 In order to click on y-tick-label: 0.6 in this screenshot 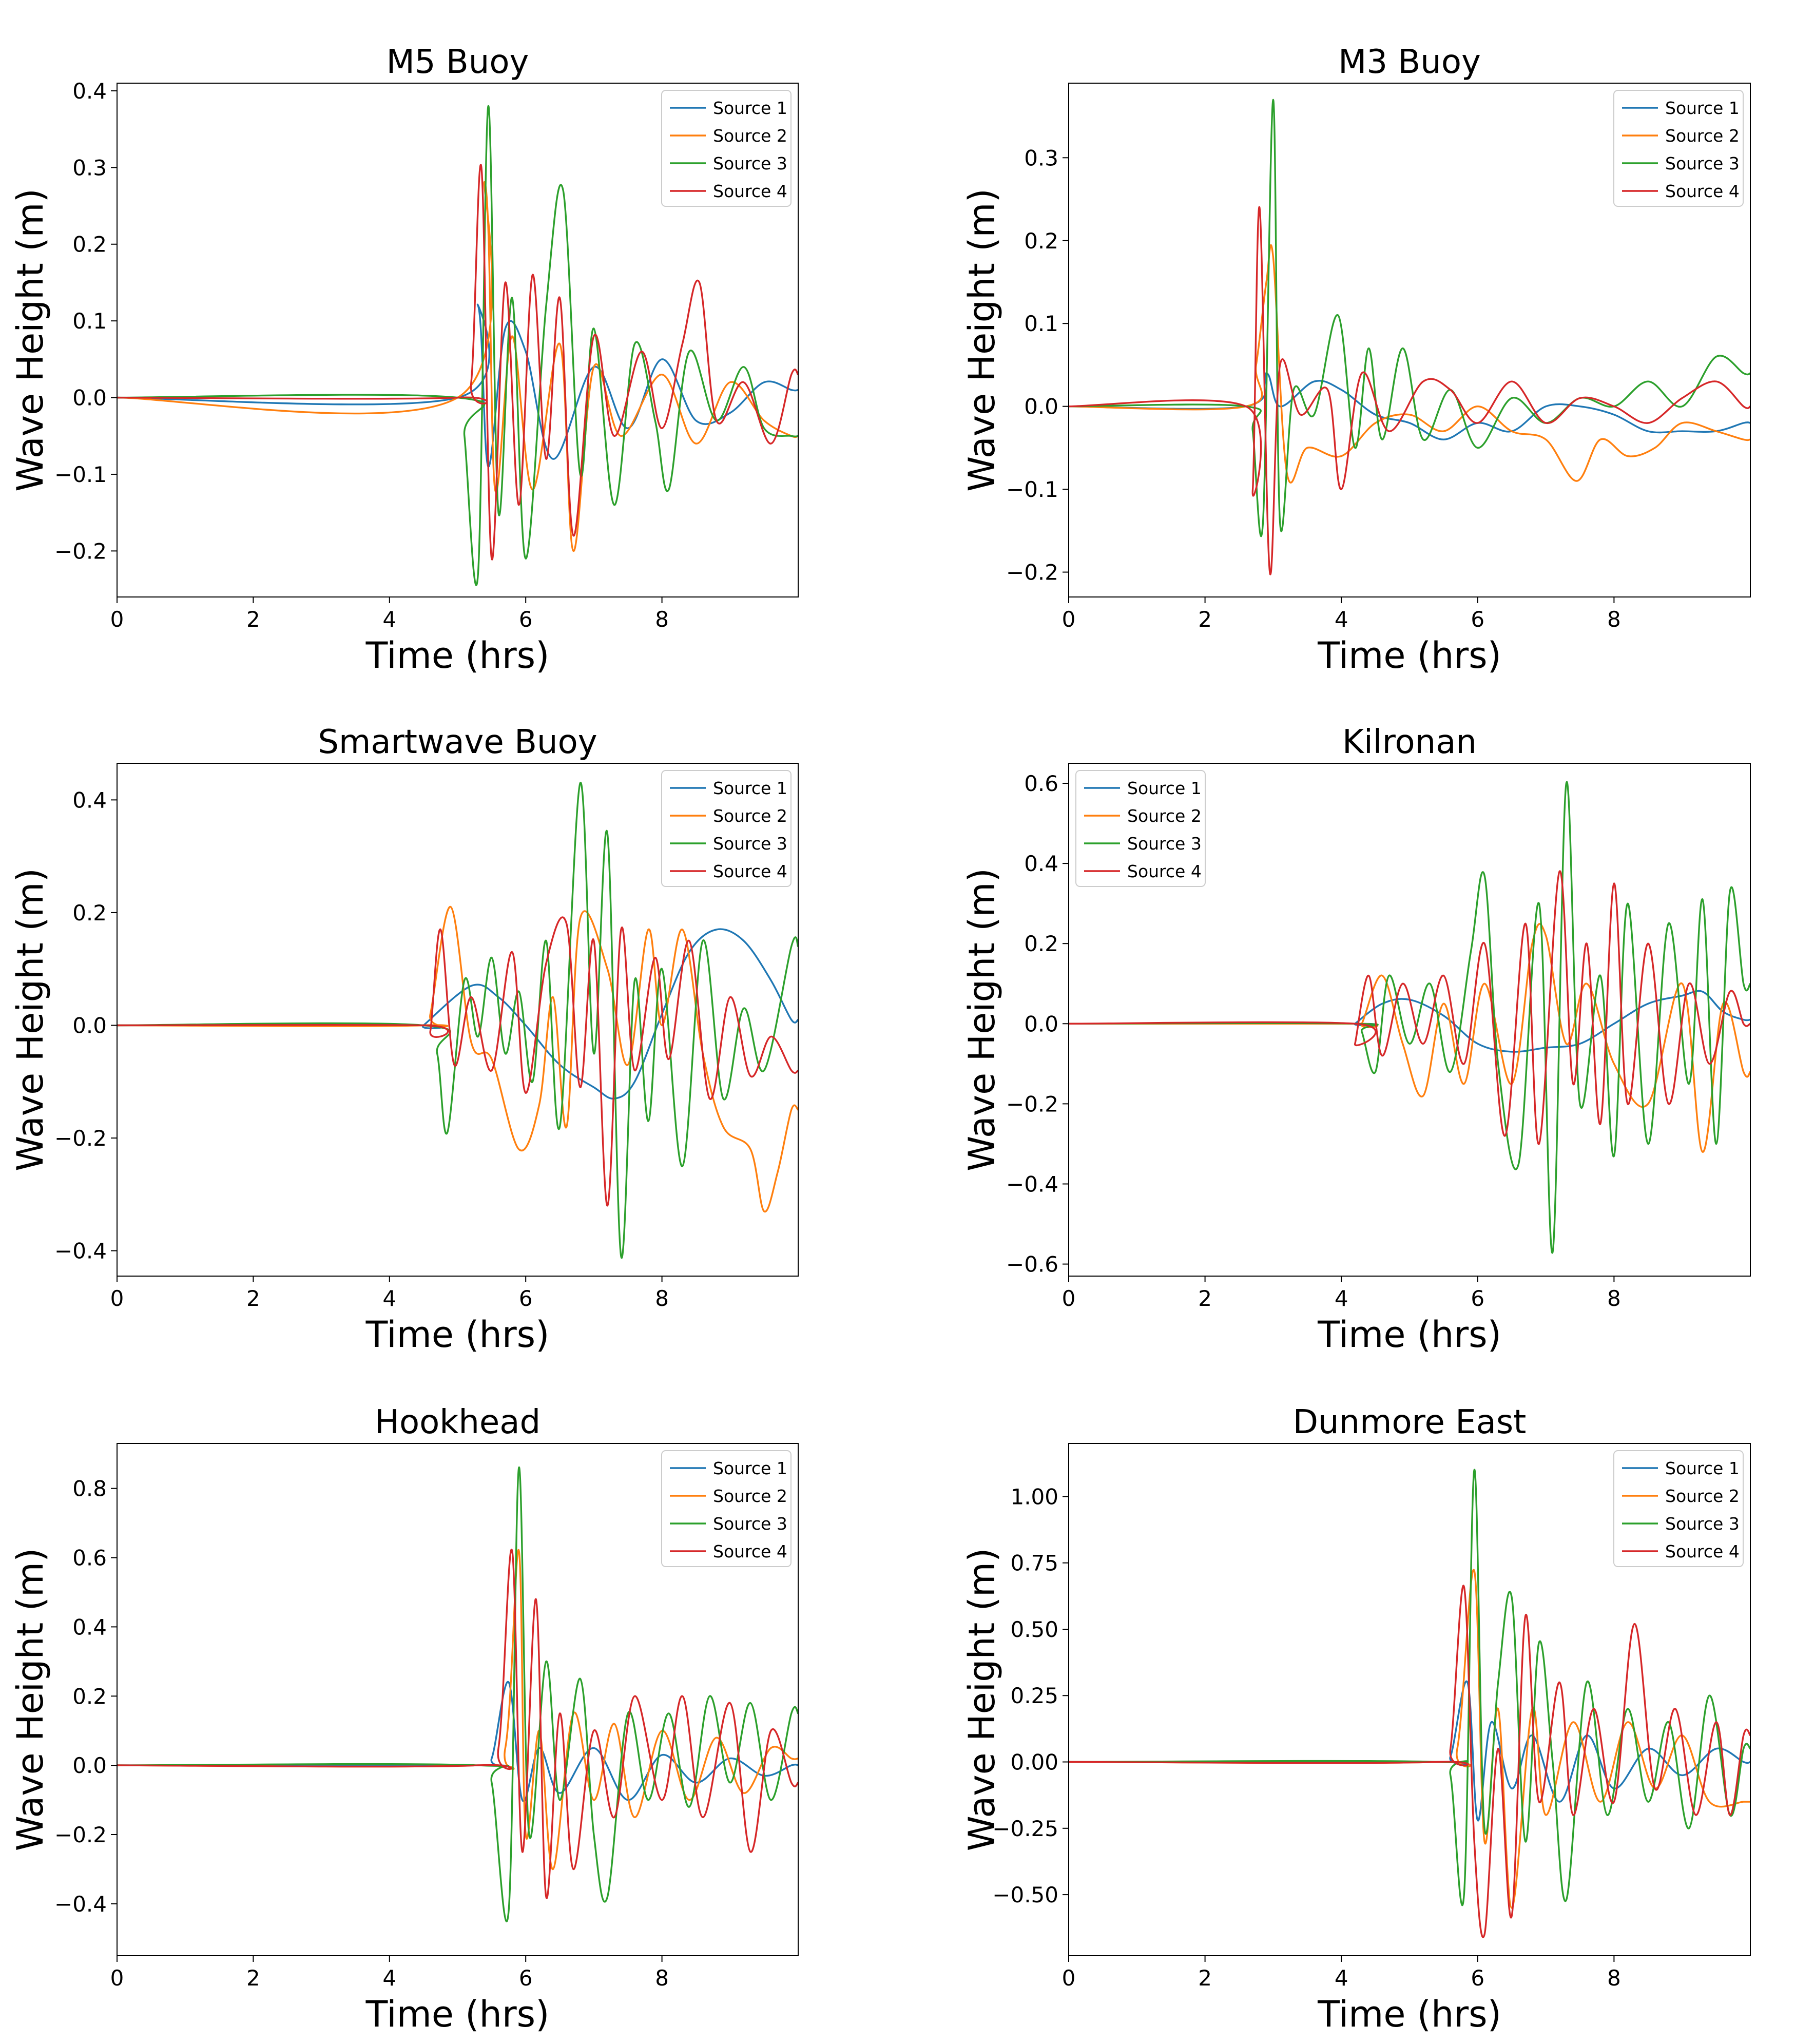, I will do `click(89, 1558)`.